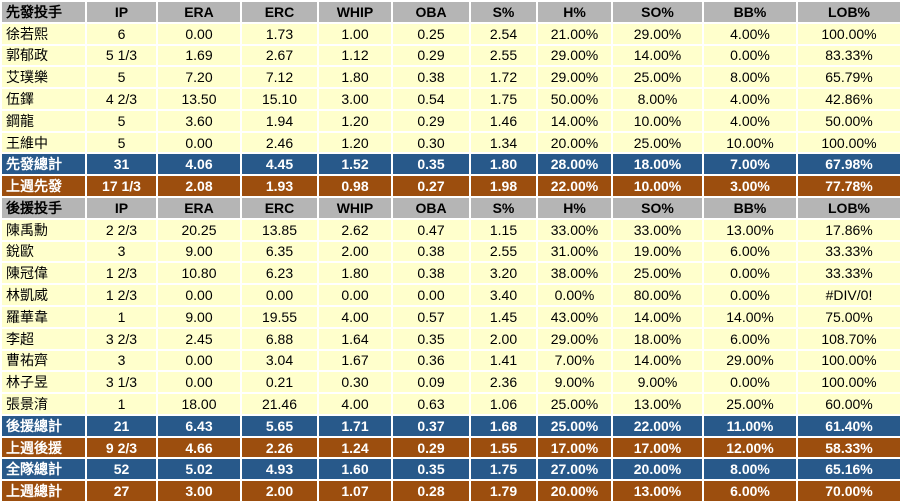 The image size is (900, 503). Describe the element at coordinates (503, 425) in the screenshot. I see `stat-cell: 1.68` at that location.